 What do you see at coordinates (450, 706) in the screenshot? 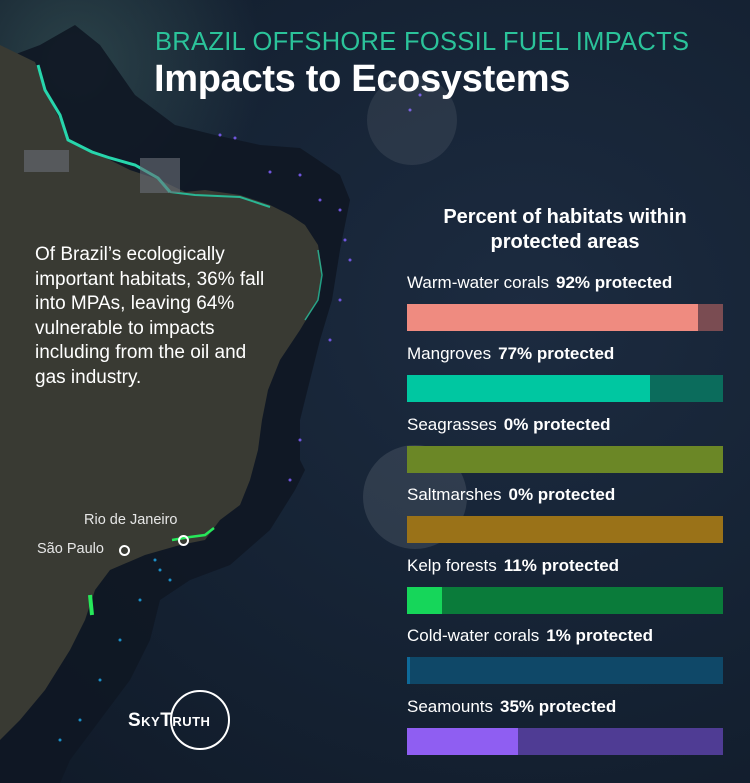
I see `habitat-name: Seamounts` at bounding box center [450, 706].